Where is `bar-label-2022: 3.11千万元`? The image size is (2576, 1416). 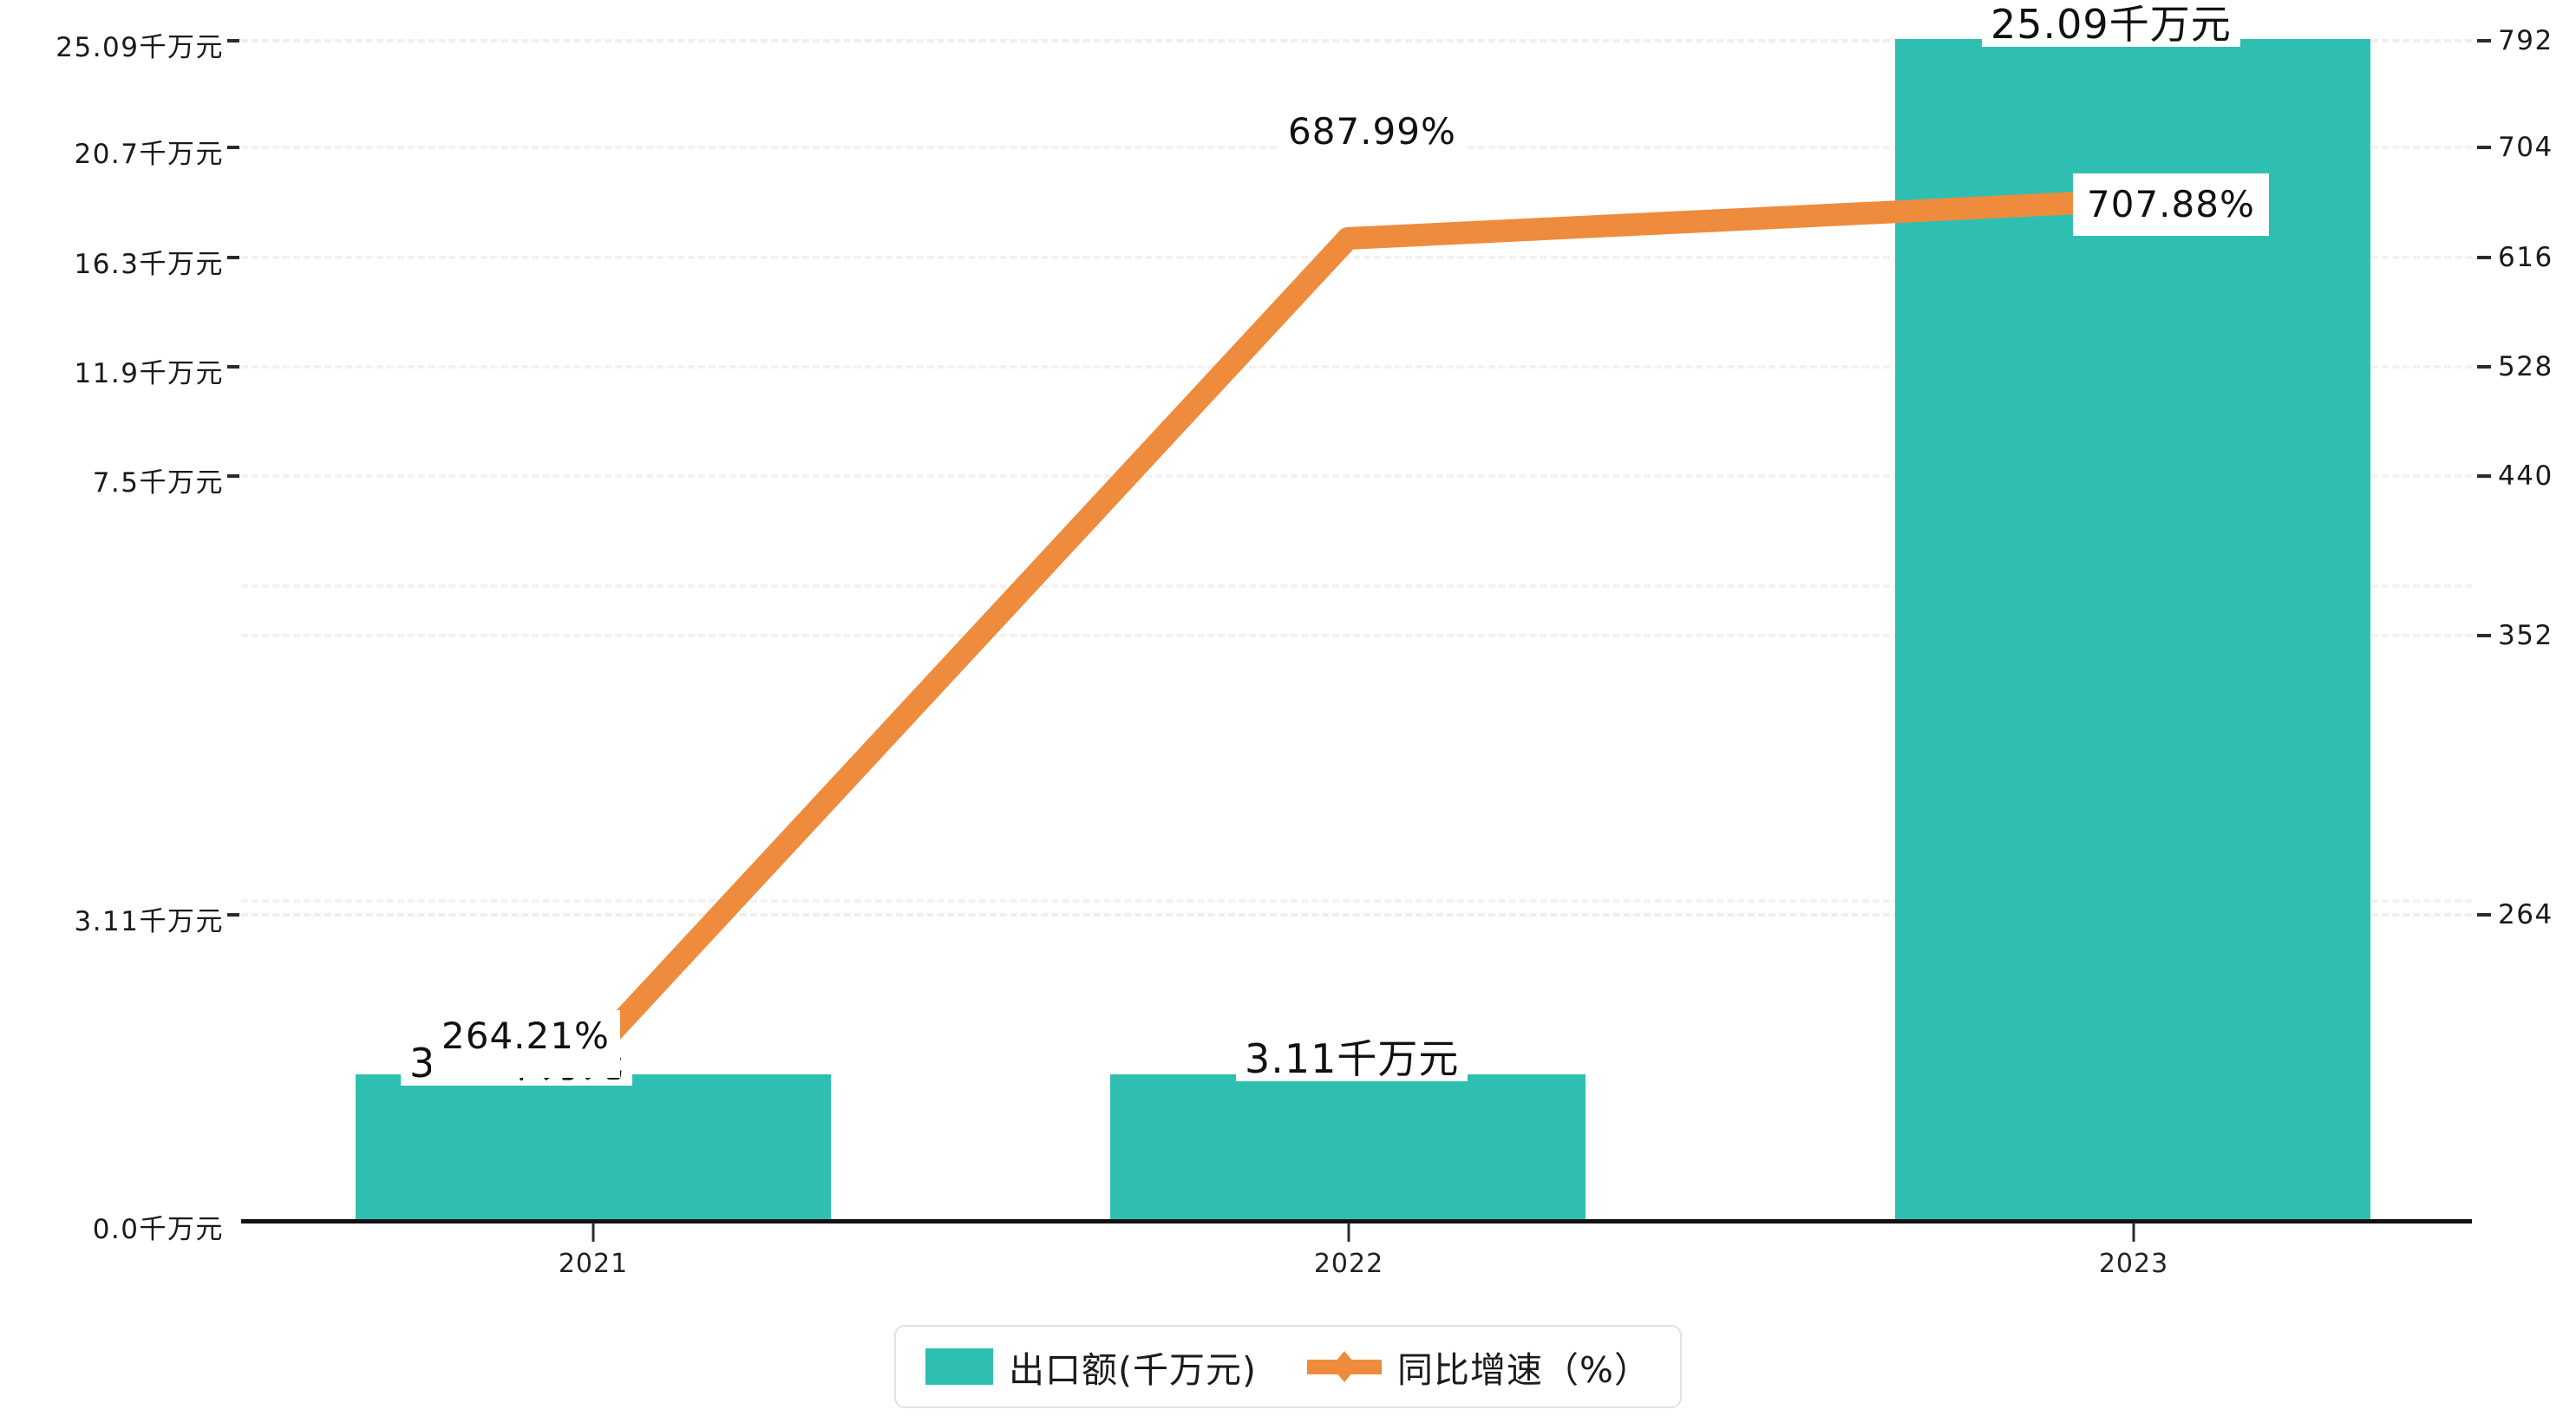
bar-label-2022: 3.11千万元 is located at coordinates (1352, 1058).